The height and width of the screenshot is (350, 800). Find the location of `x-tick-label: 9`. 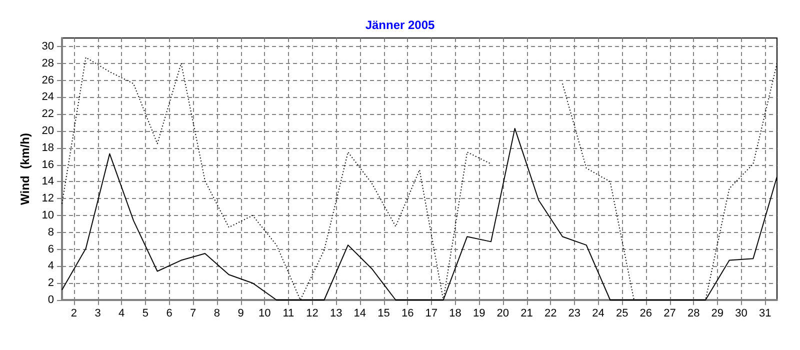

x-tick-label: 9 is located at coordinates (241, 314).